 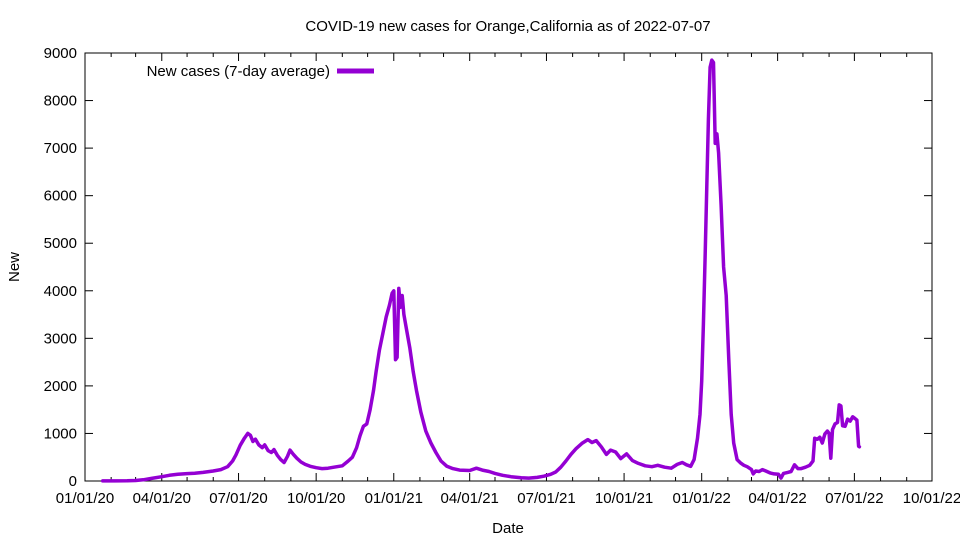 I want to click on y-tick-label: 1000, so click(x=60, y=433).